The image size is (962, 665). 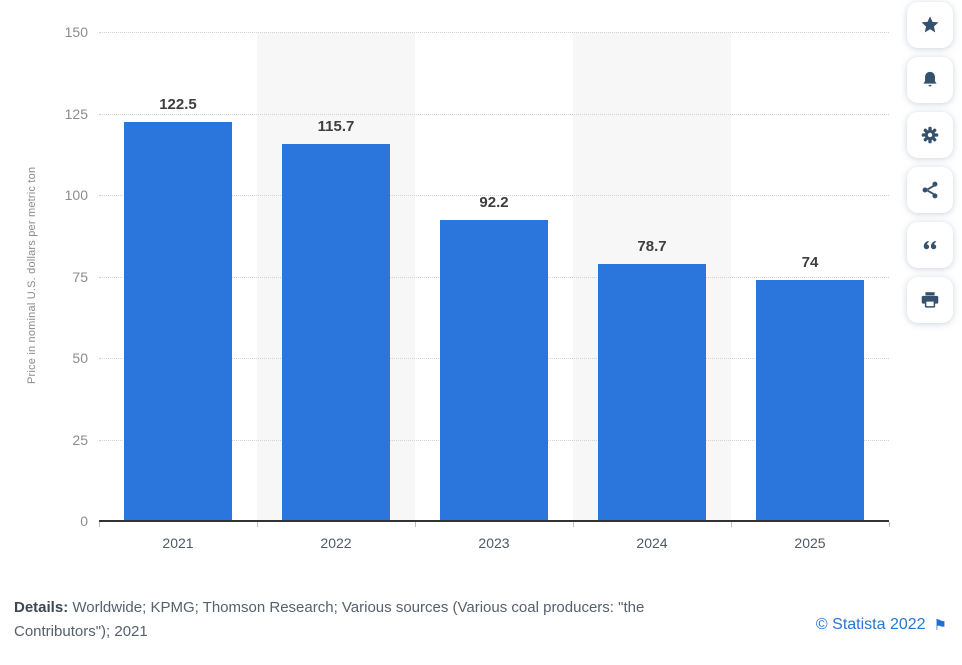 I want to click on gear-icon, so click(x=930, y=135).